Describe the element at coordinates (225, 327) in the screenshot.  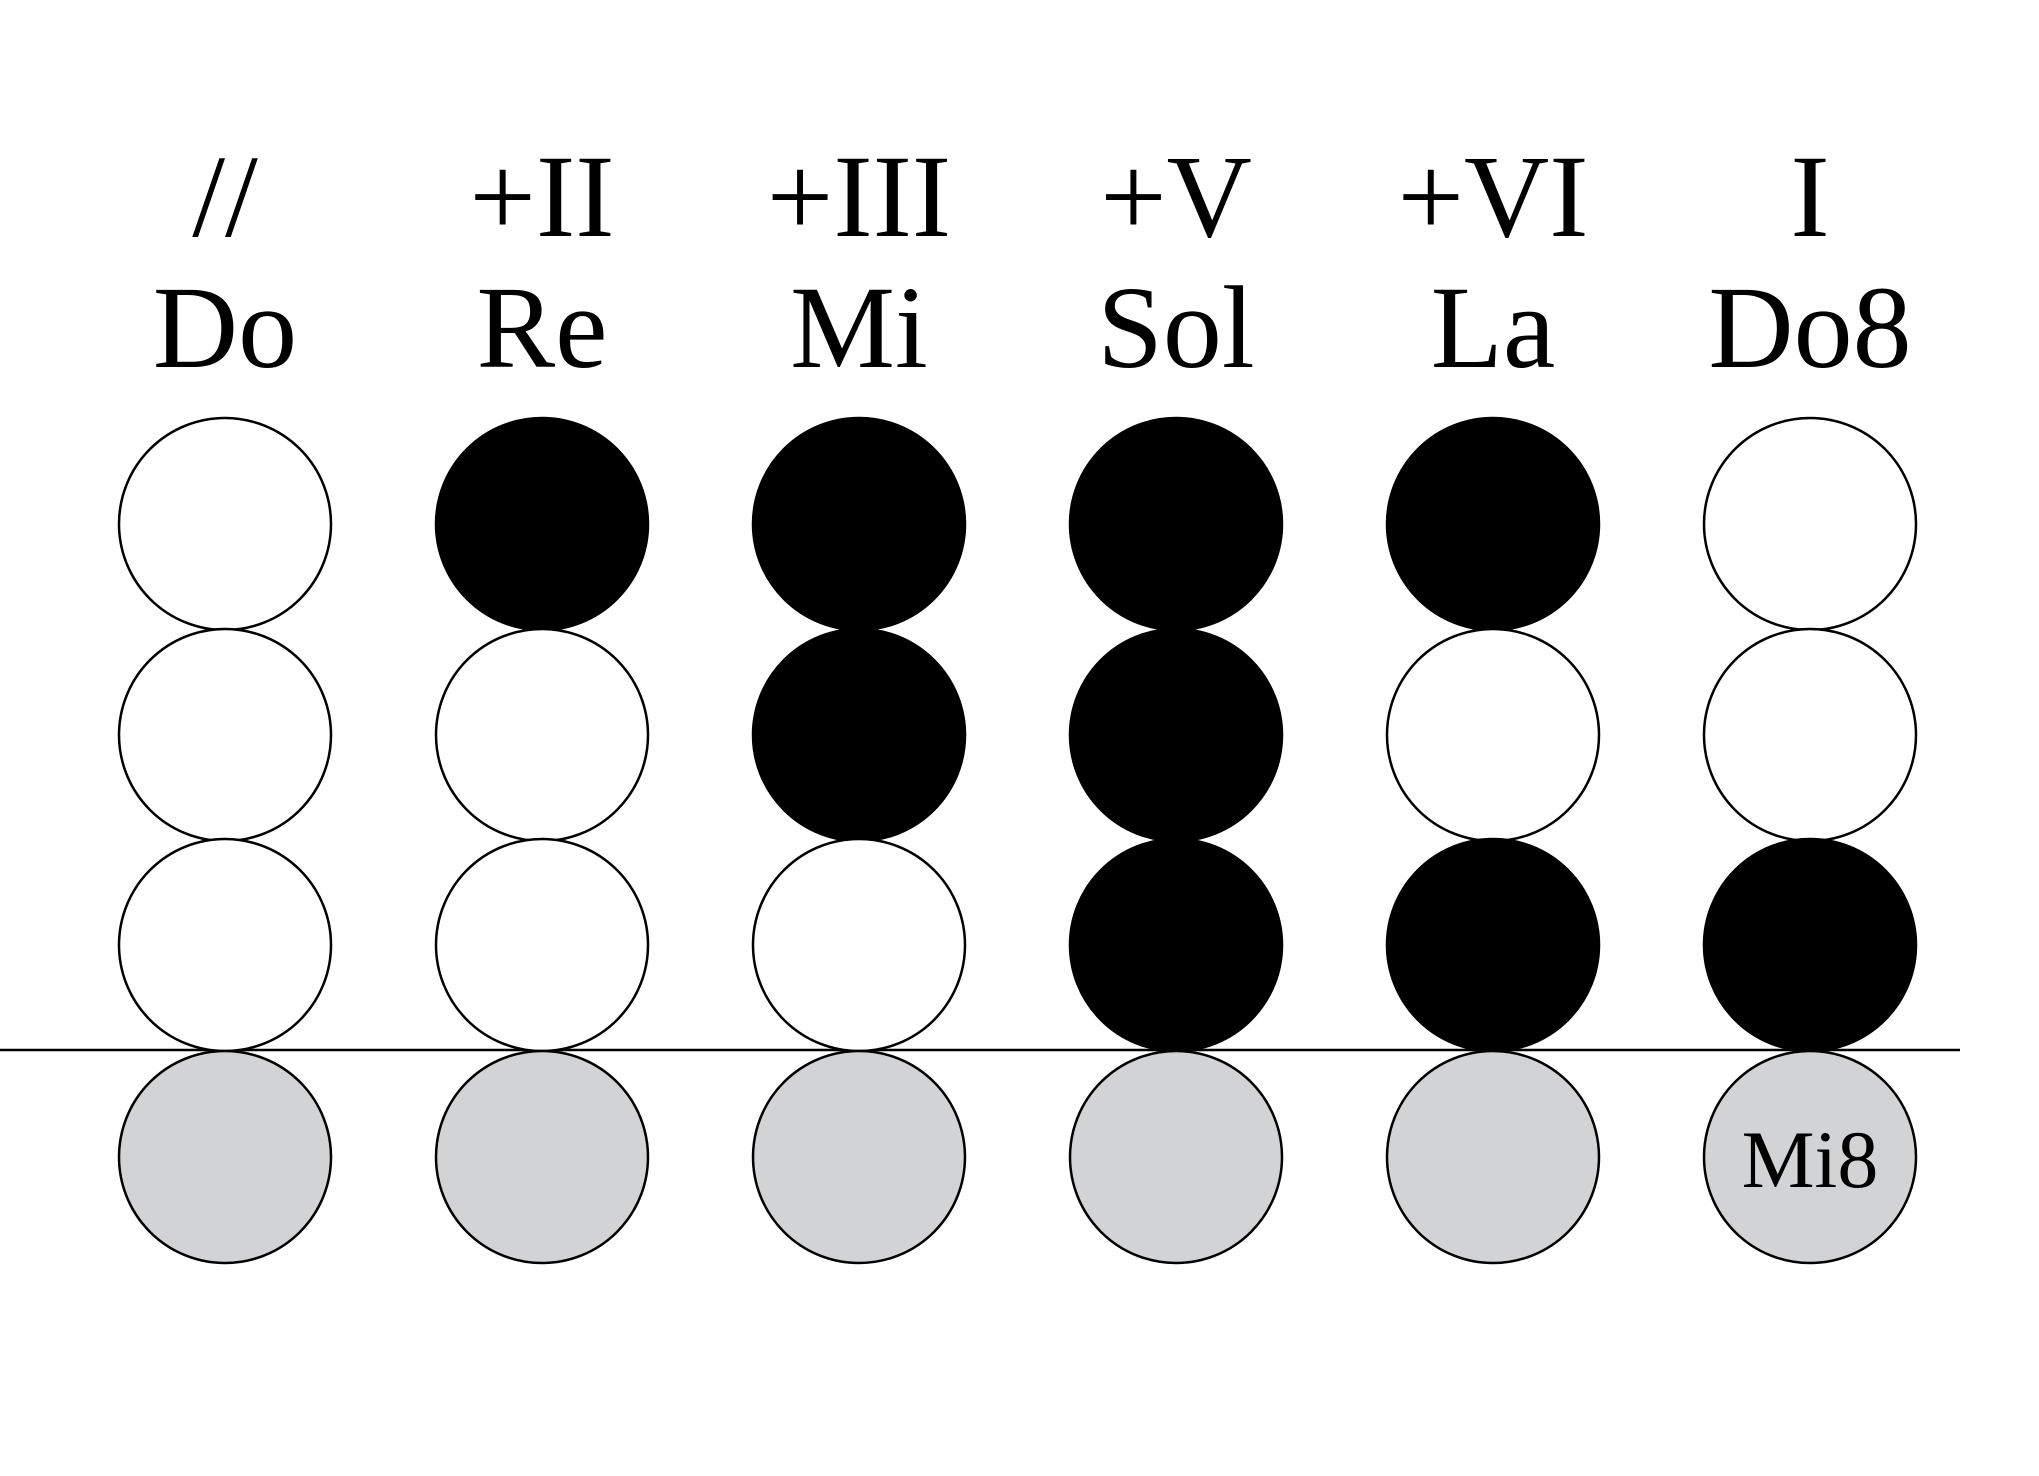
I see `note-label: Do` at that location.